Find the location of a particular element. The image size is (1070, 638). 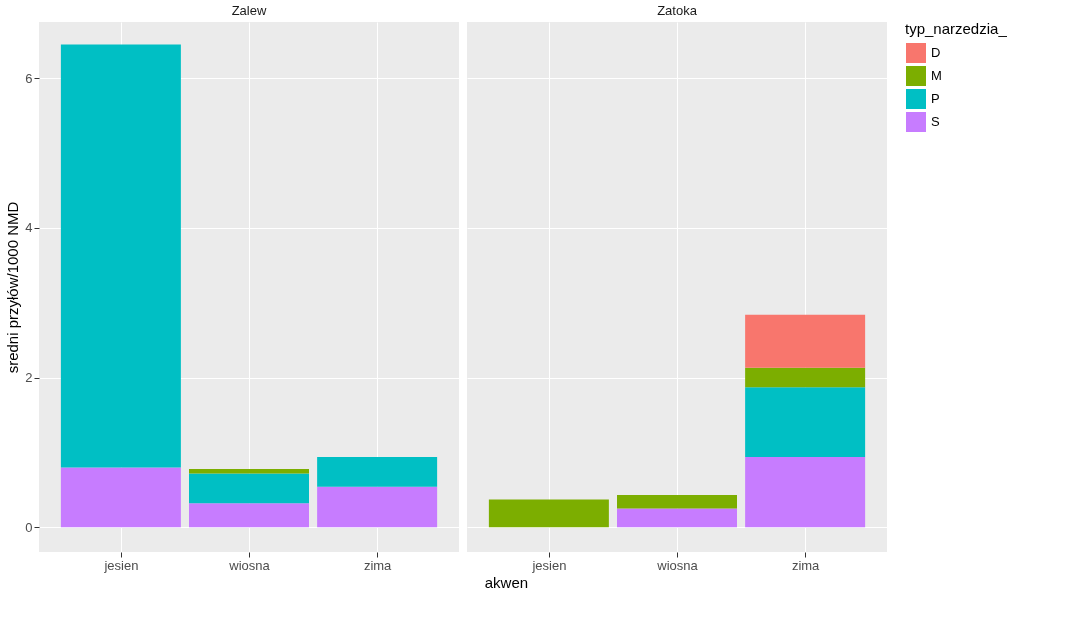

y-tick-label: 2 is located at coordinates (29, 378).